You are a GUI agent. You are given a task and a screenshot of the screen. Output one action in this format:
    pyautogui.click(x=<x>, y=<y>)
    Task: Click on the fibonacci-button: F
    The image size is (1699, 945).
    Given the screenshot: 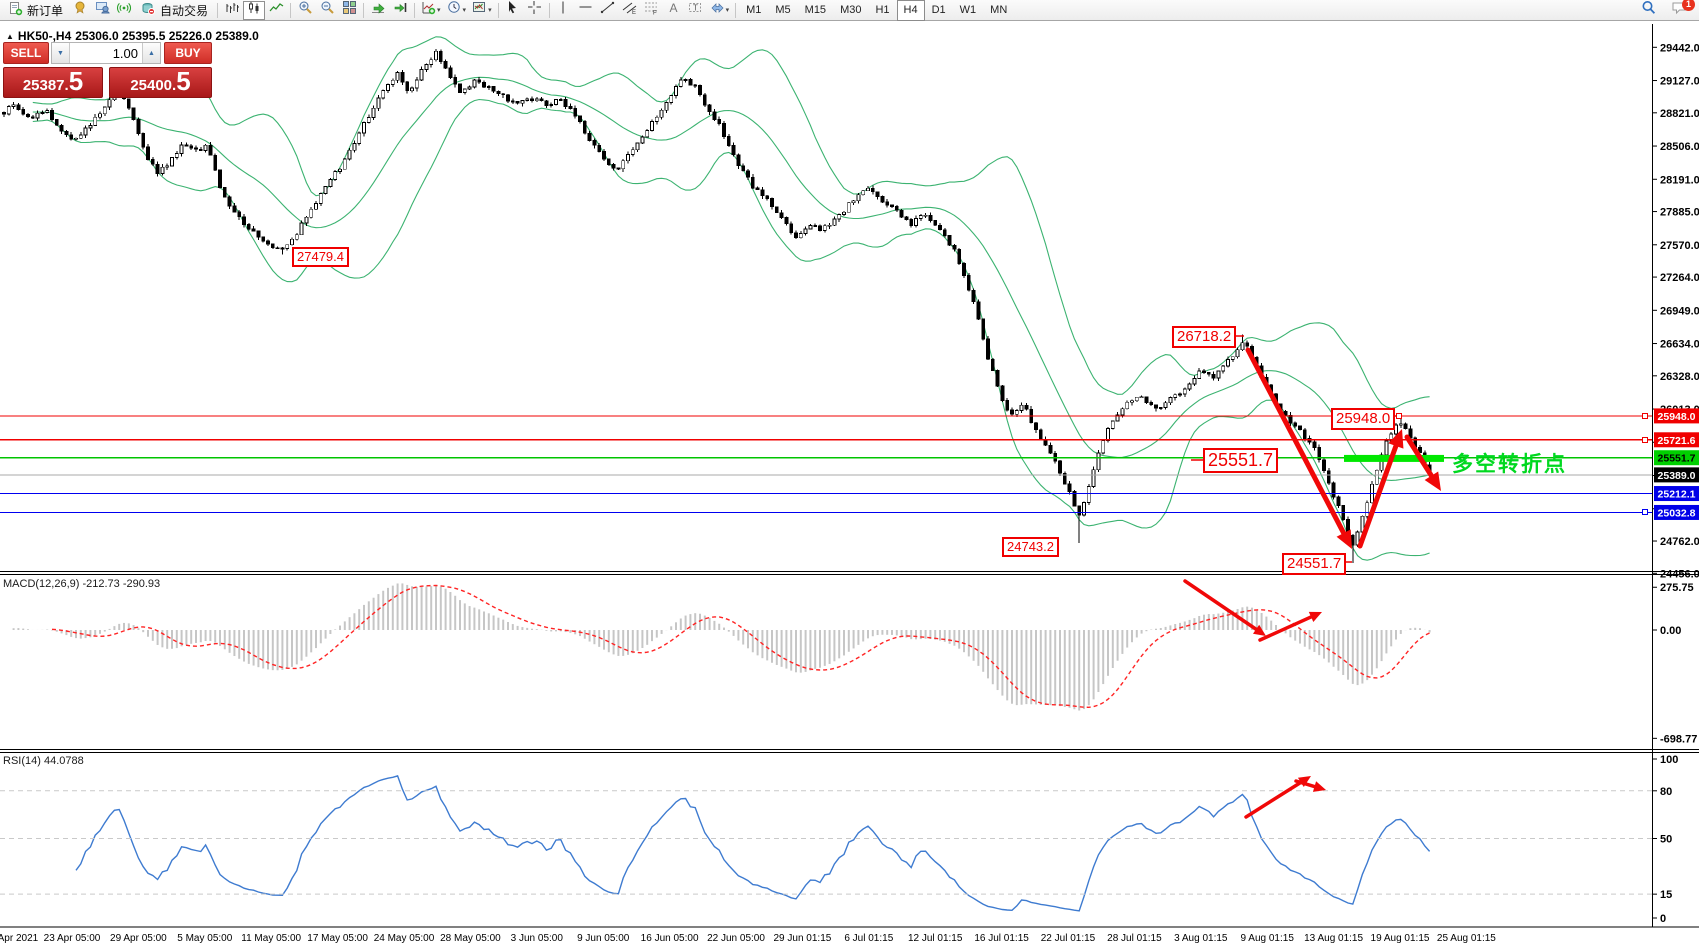 What is the action you would take?
    pyautogui.click(x=652, y=10)
    